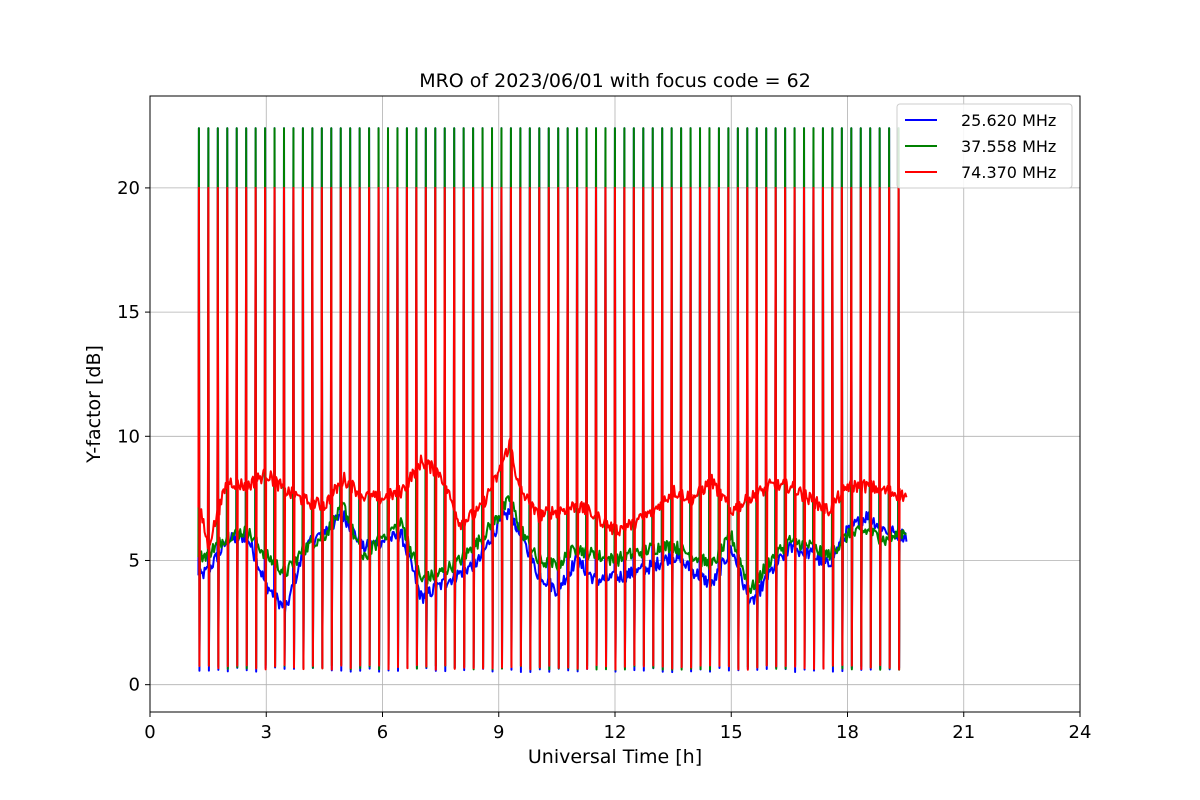 Image resolution: width=1200 pixels, height=800 pixels. I want to click on x-tick-label: 12, so click(615, 732).